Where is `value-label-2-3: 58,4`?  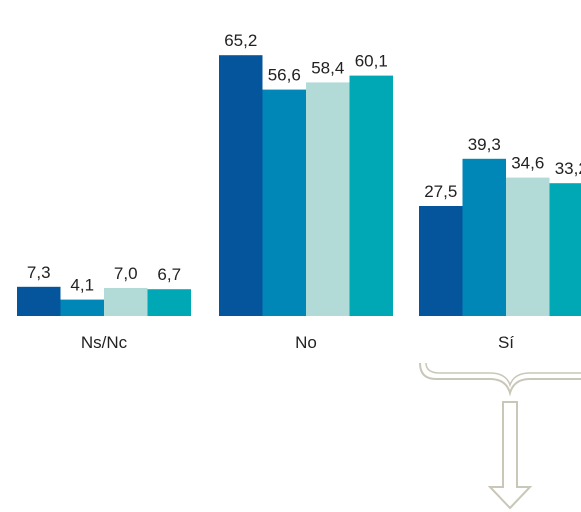 value-label-2-3: 58,4 is located at coordinates (327, 67).